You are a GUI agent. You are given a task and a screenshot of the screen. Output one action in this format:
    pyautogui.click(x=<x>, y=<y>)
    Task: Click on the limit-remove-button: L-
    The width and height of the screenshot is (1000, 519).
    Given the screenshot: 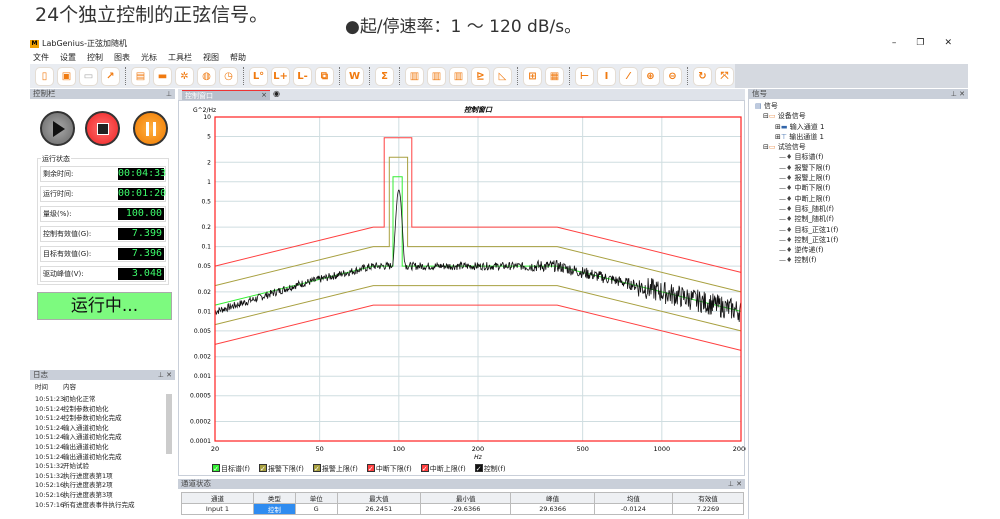 What is the action you would take?
    pyautogui.click(x=302, y=76)
    